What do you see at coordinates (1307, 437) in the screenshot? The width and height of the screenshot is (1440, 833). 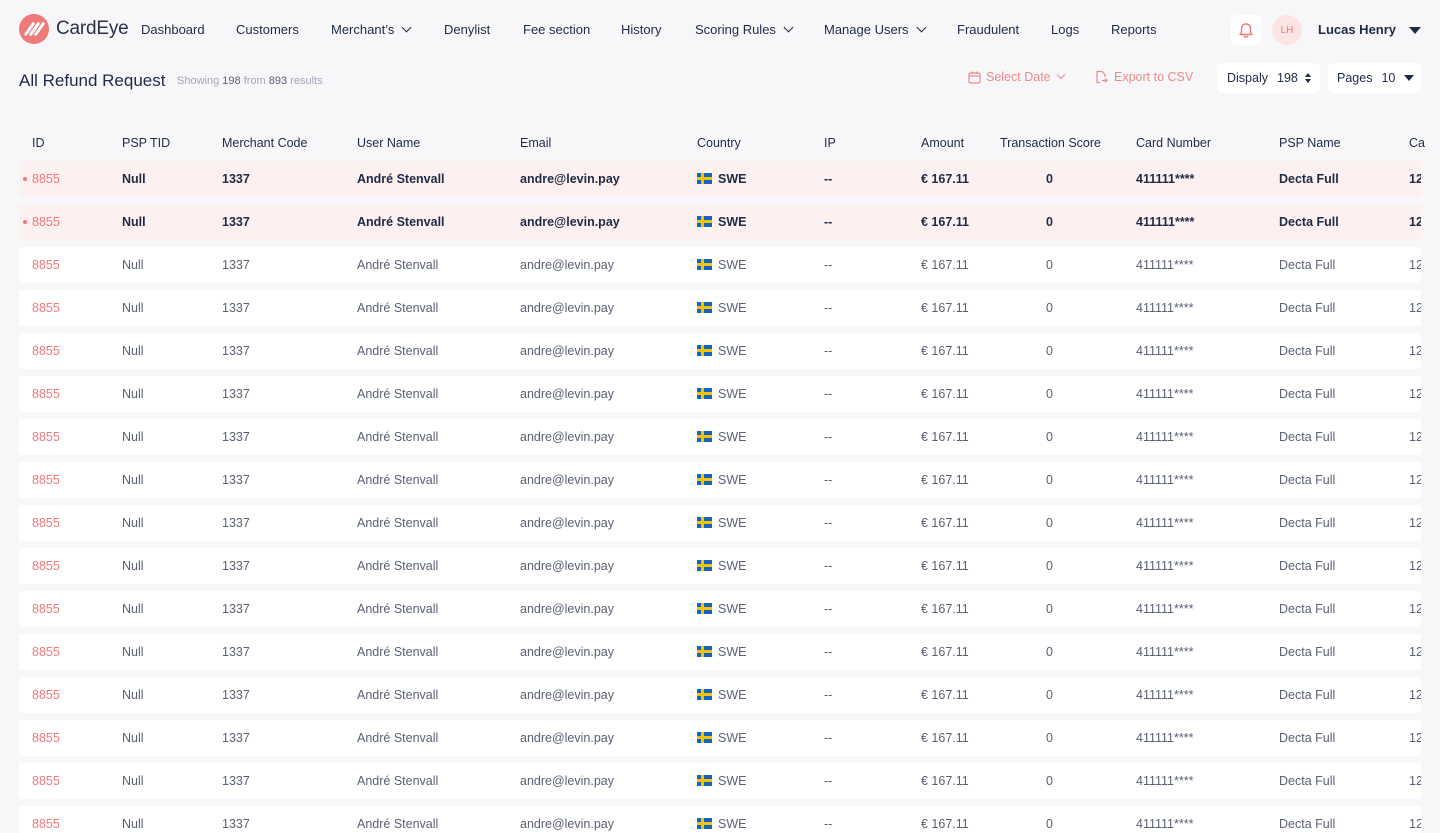 I see `cell-psp-name: Decta Full` at bounding box center [1307, 437].